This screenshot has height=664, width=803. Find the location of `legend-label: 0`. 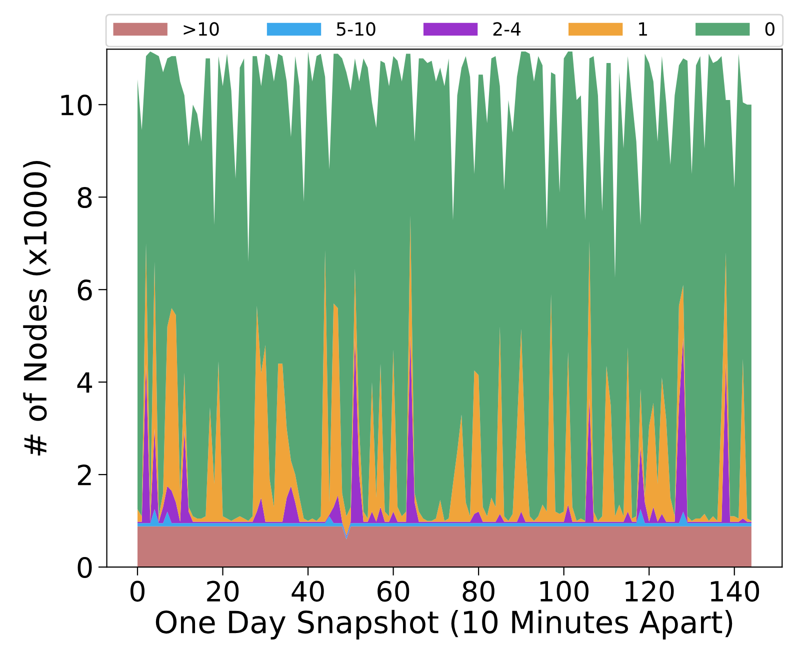

legend-label: 0 is located at coordinates (769, 29).